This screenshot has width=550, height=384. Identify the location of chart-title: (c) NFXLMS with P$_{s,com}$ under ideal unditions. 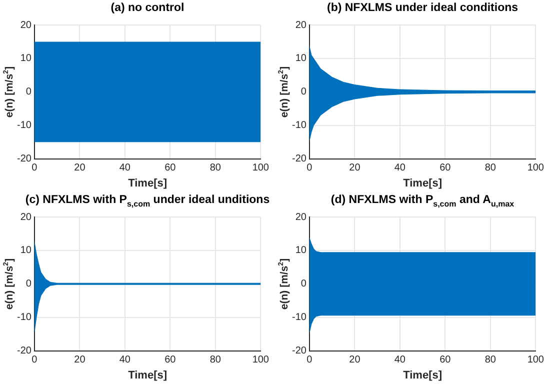
(147, 201).